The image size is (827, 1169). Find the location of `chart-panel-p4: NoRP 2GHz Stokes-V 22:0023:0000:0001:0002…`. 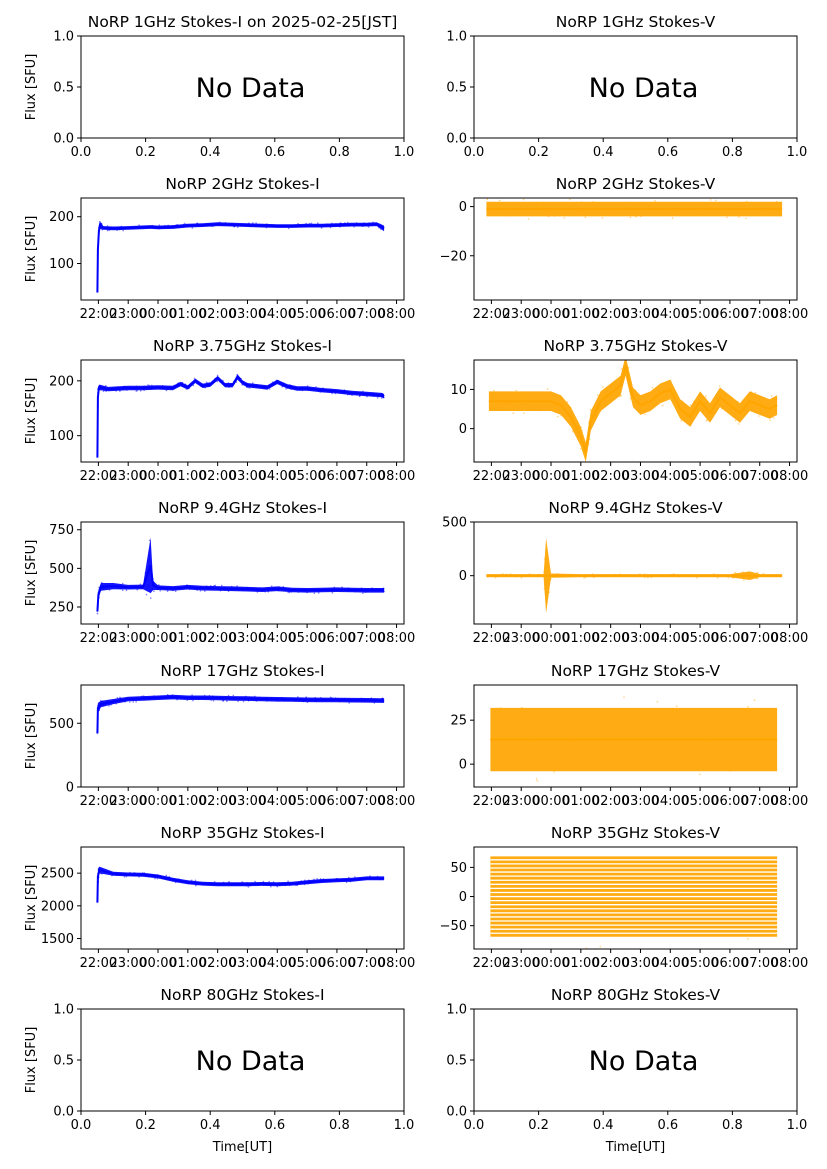

chart-panel-p4: NoRP 2GHz Stokes-V 22:0023:0000:0001:0002… is located at coordinates (624, 248).